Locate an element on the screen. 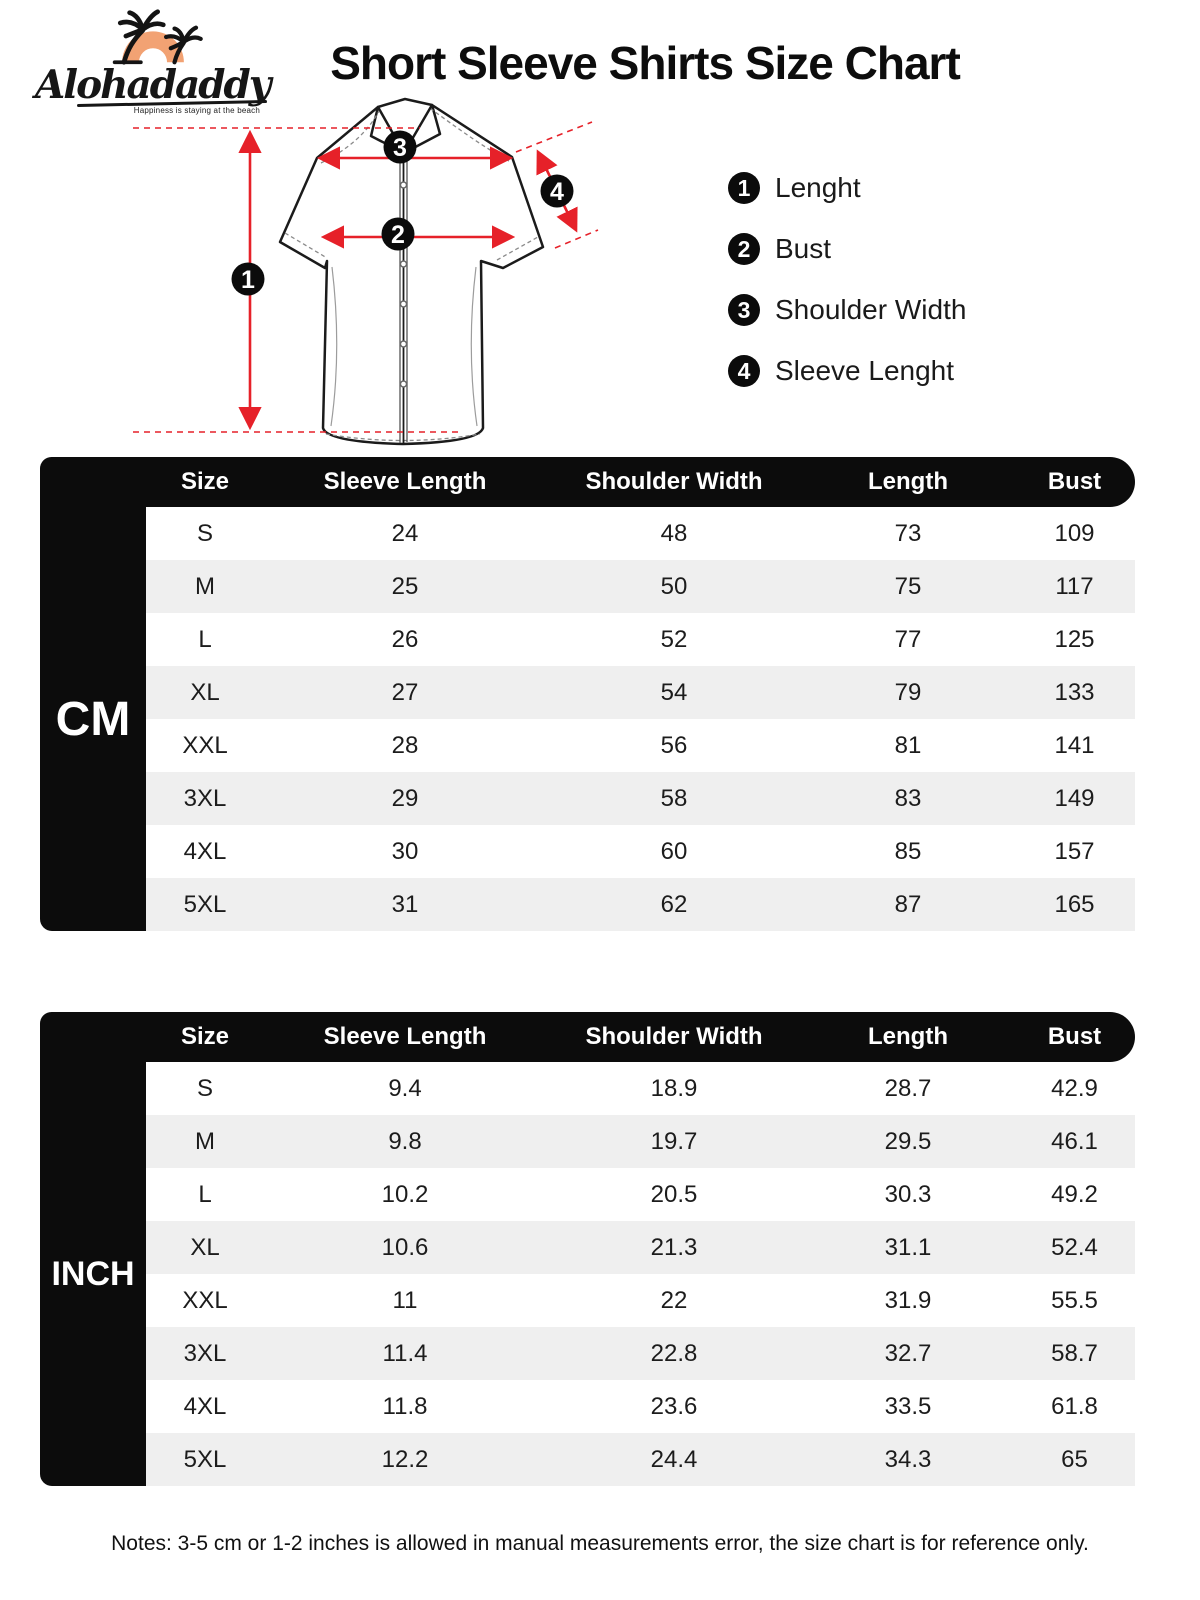 The width and height of the screenshot is (1200, 1600). value-cell: 61.8 is located at coordinates (1074, 1406).